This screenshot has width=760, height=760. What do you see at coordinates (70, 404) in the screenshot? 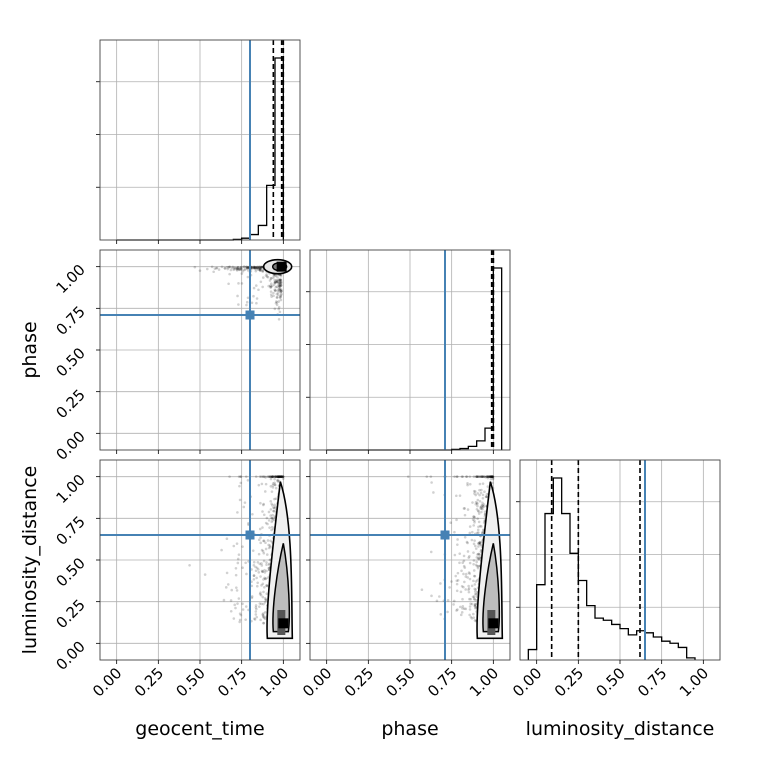
I see `y-tick-label: 0.25` at bounding box center [70, 404].